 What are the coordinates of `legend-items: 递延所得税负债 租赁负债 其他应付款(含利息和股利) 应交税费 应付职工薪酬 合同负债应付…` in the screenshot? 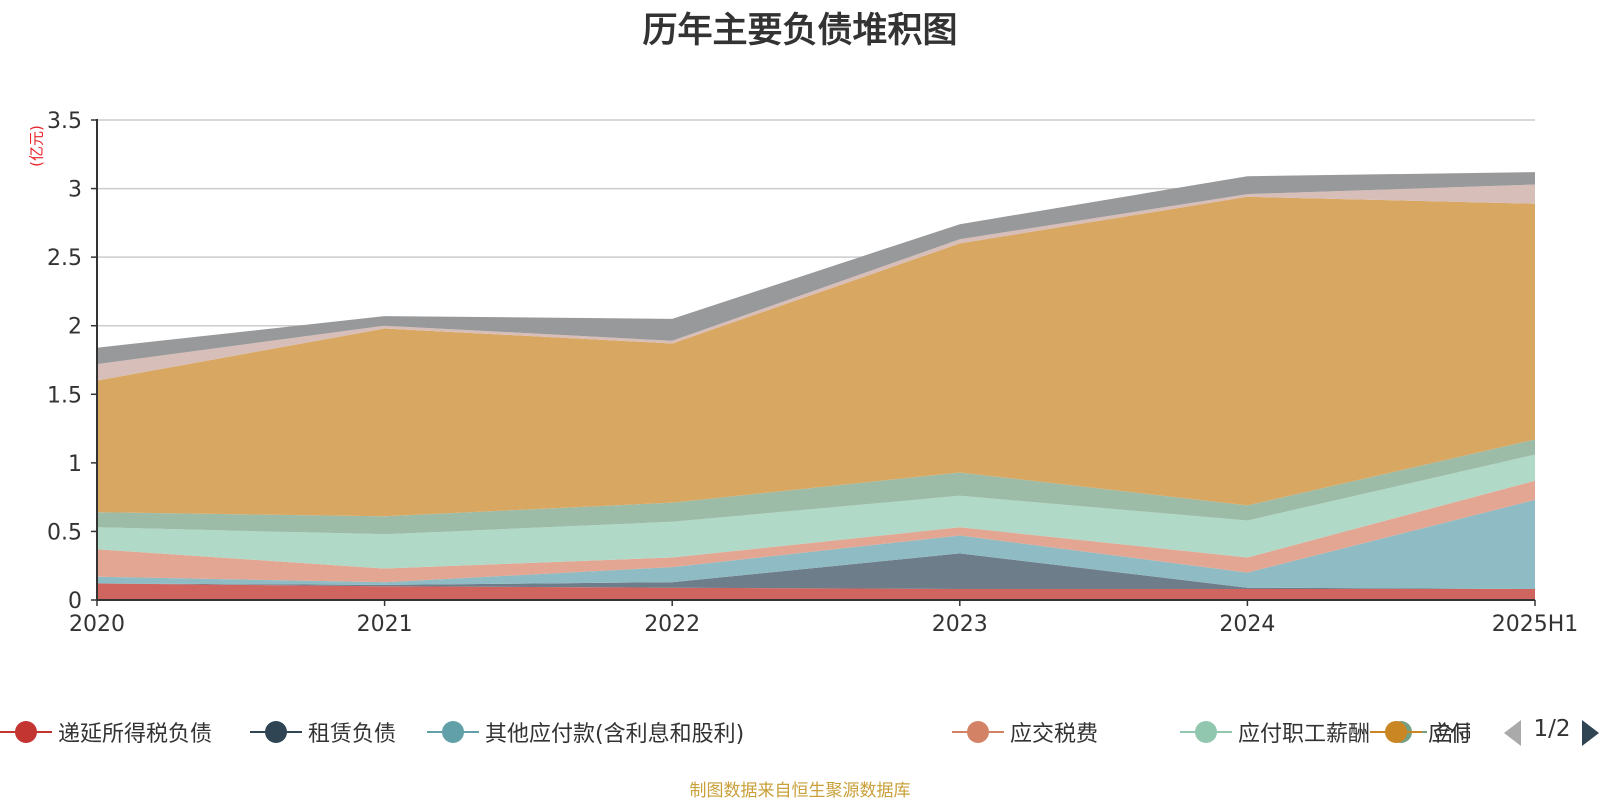 It's located at (735, 732).